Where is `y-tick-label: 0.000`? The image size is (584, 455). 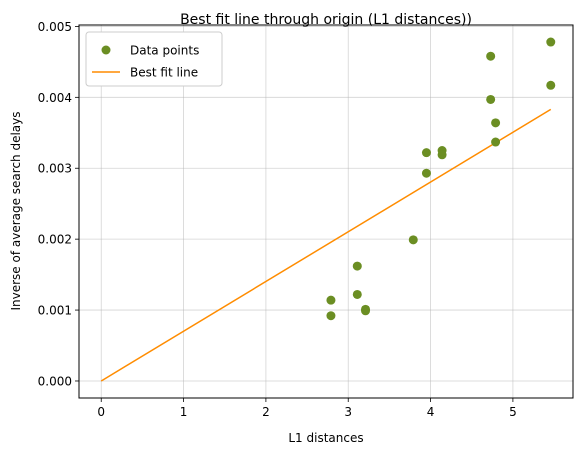 y-tick-label: 0.000 is located at coordinates (55, 381).